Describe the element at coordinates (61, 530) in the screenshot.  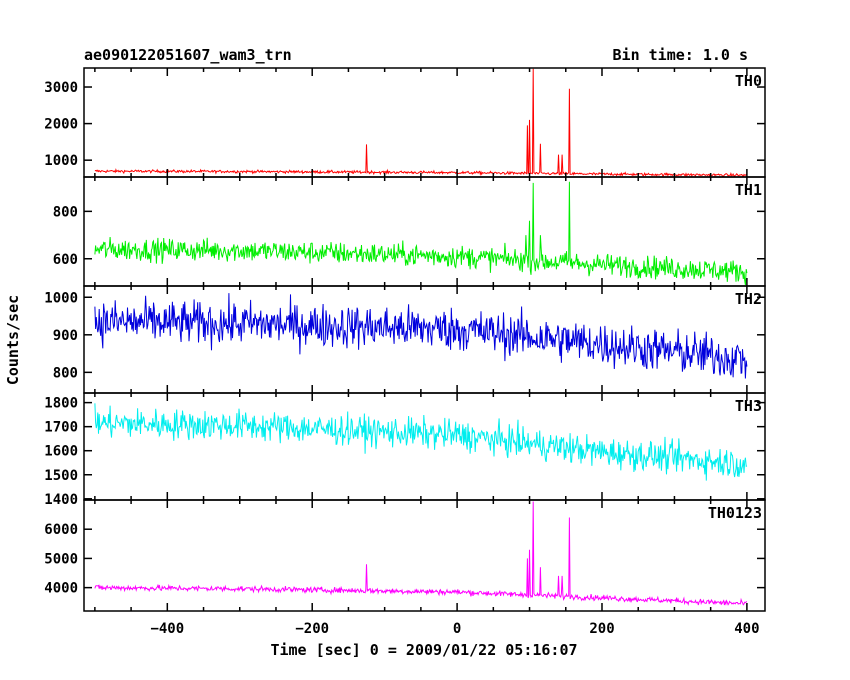
I see `y-tick-label: 6000` at that location.